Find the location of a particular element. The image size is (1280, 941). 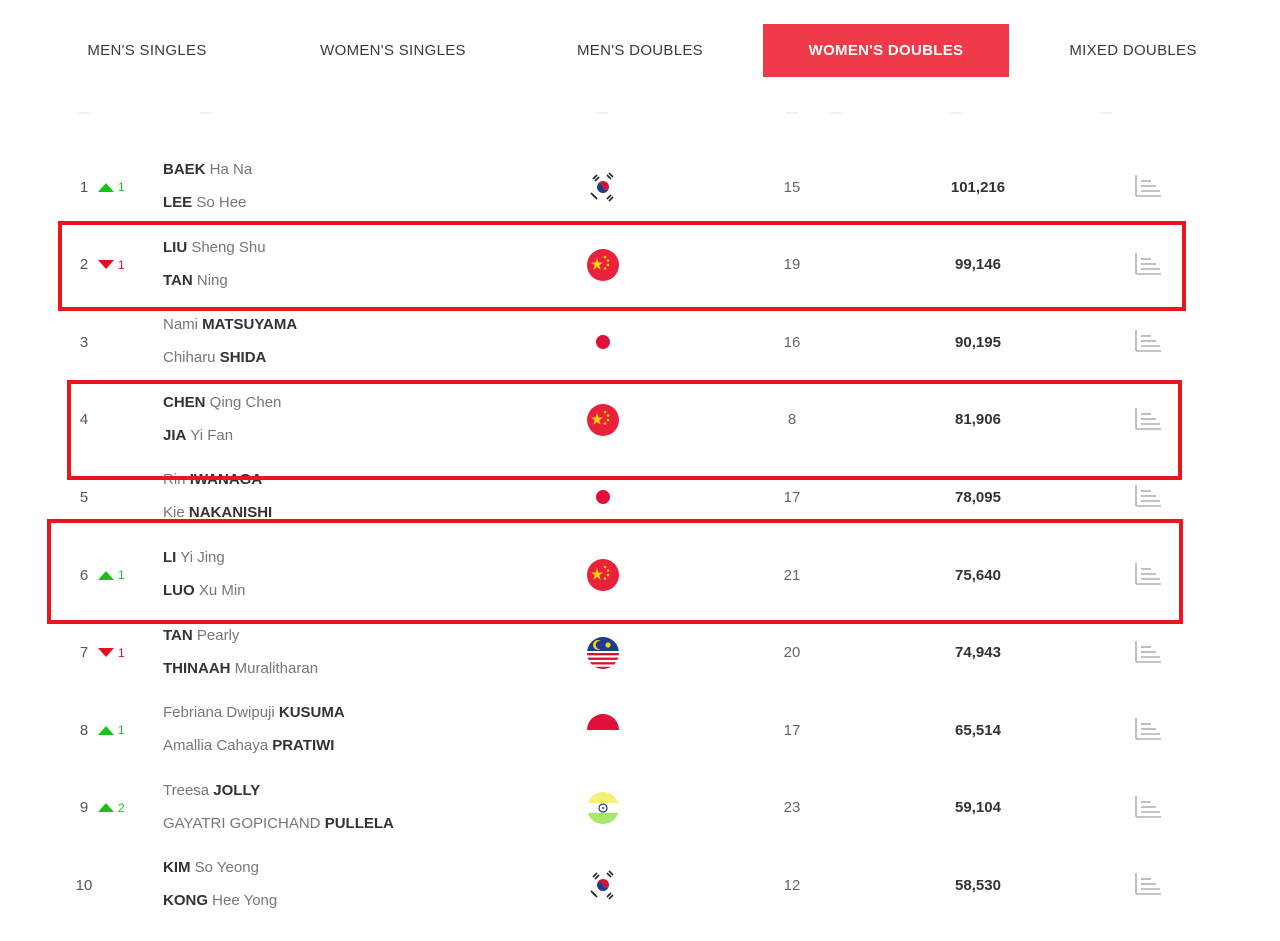

player-name-link: KIM So Yeong is located at coordinates (211, 867).